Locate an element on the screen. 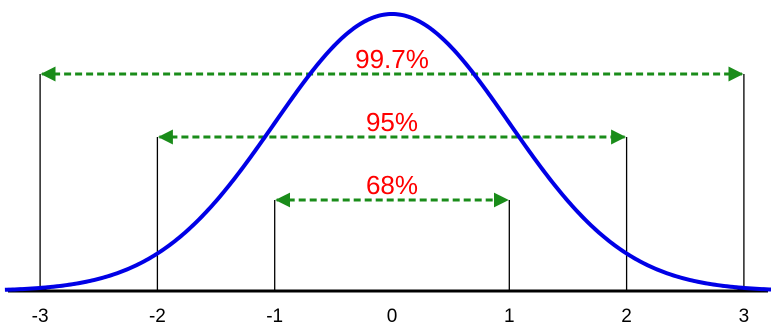 Image resolution: width=771 pixels, height=327 pixels. x-tick-label: 0 is located at coordinates (392, 316).